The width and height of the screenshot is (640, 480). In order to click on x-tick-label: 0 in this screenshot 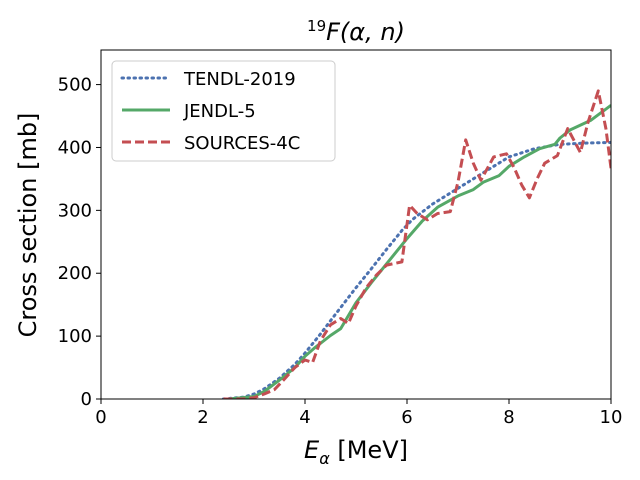, I will do `click(100, 417)`.